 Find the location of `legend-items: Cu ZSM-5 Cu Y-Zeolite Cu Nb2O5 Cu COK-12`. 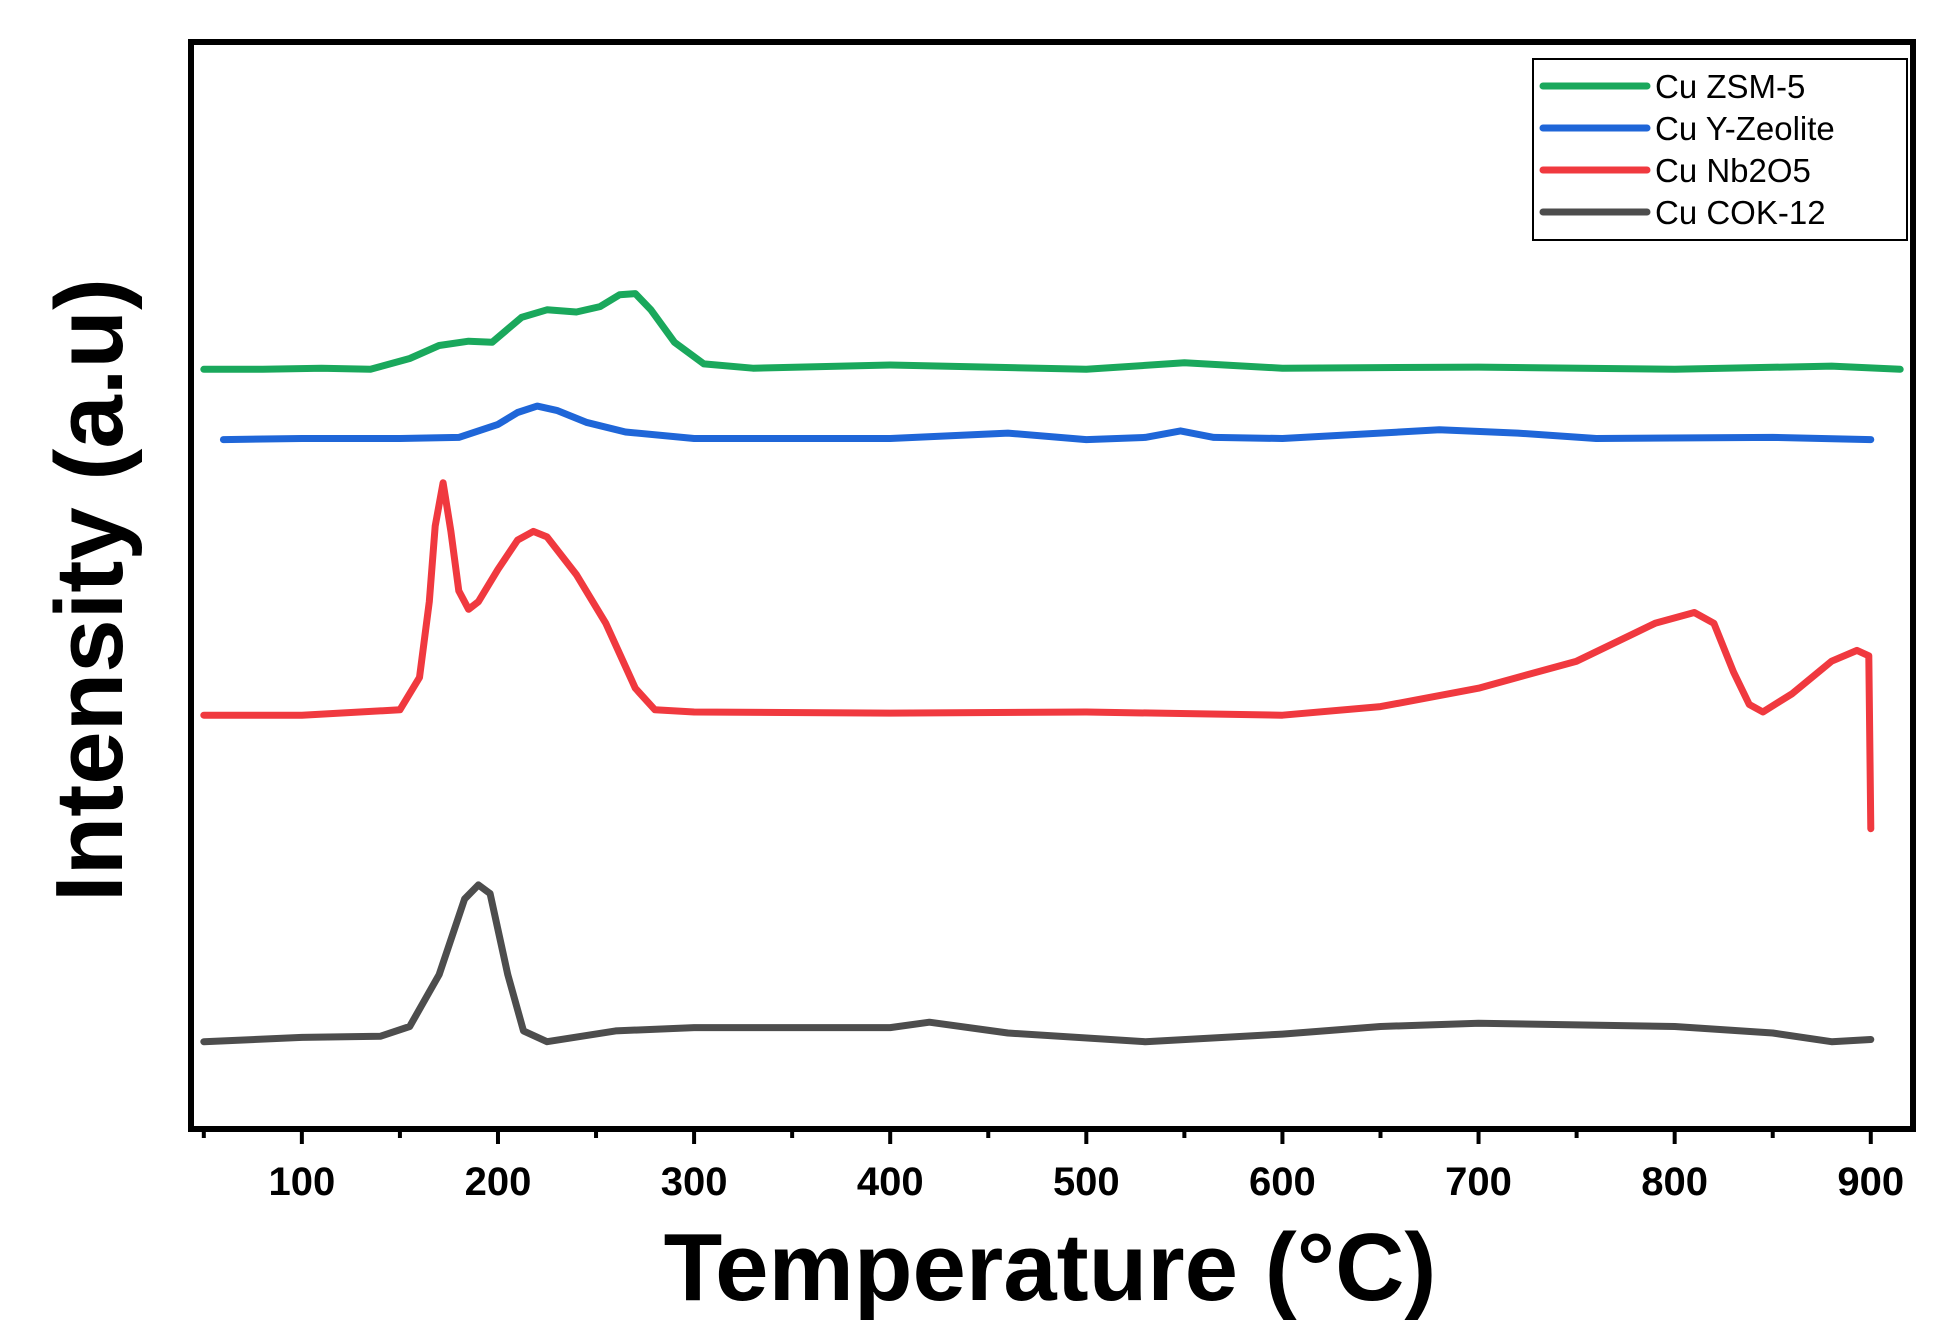

legend-items: Cu ZSM-5 Cu Y-Zeolite Cu Nb2O5 Cu COK-12 is located at coordinates (1687, 149).